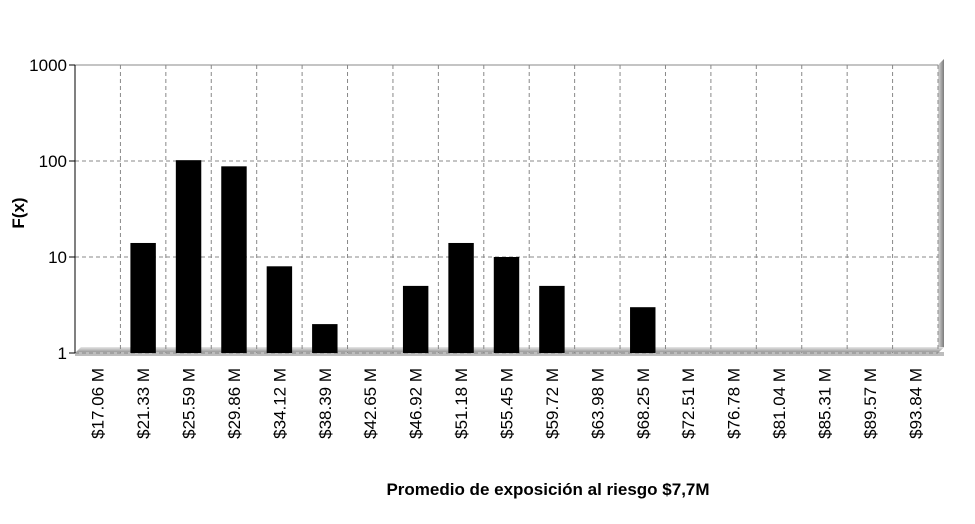 The height and width of the screenshot is (524, 975). I want to click on x-tick-label: $85.31 M, so click(824, 403).